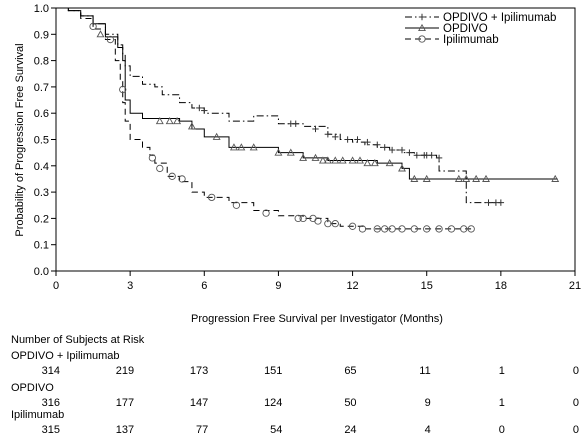 This screenshot has height=444, width=588. Describe the element at coordinates (41, 246) in the screenshot. I see `y-tick-label: 0.1` at that location.